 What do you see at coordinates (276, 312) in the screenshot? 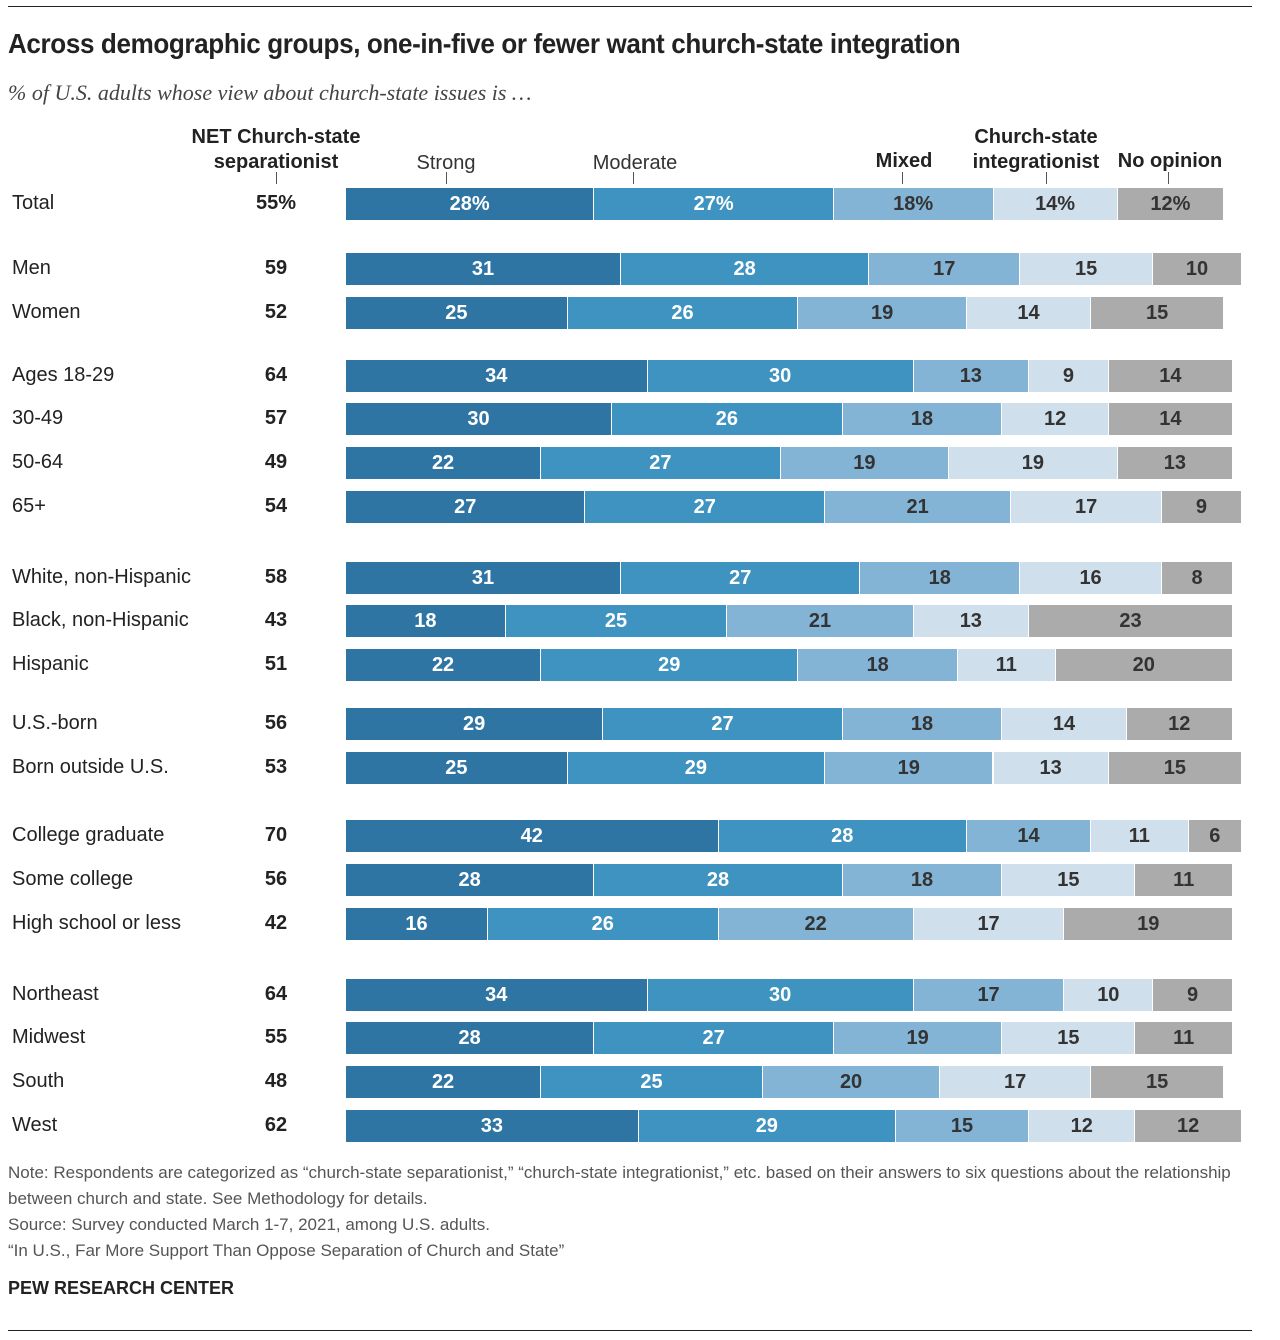
I see `net-value: 52` at bounding box center [276, 312].